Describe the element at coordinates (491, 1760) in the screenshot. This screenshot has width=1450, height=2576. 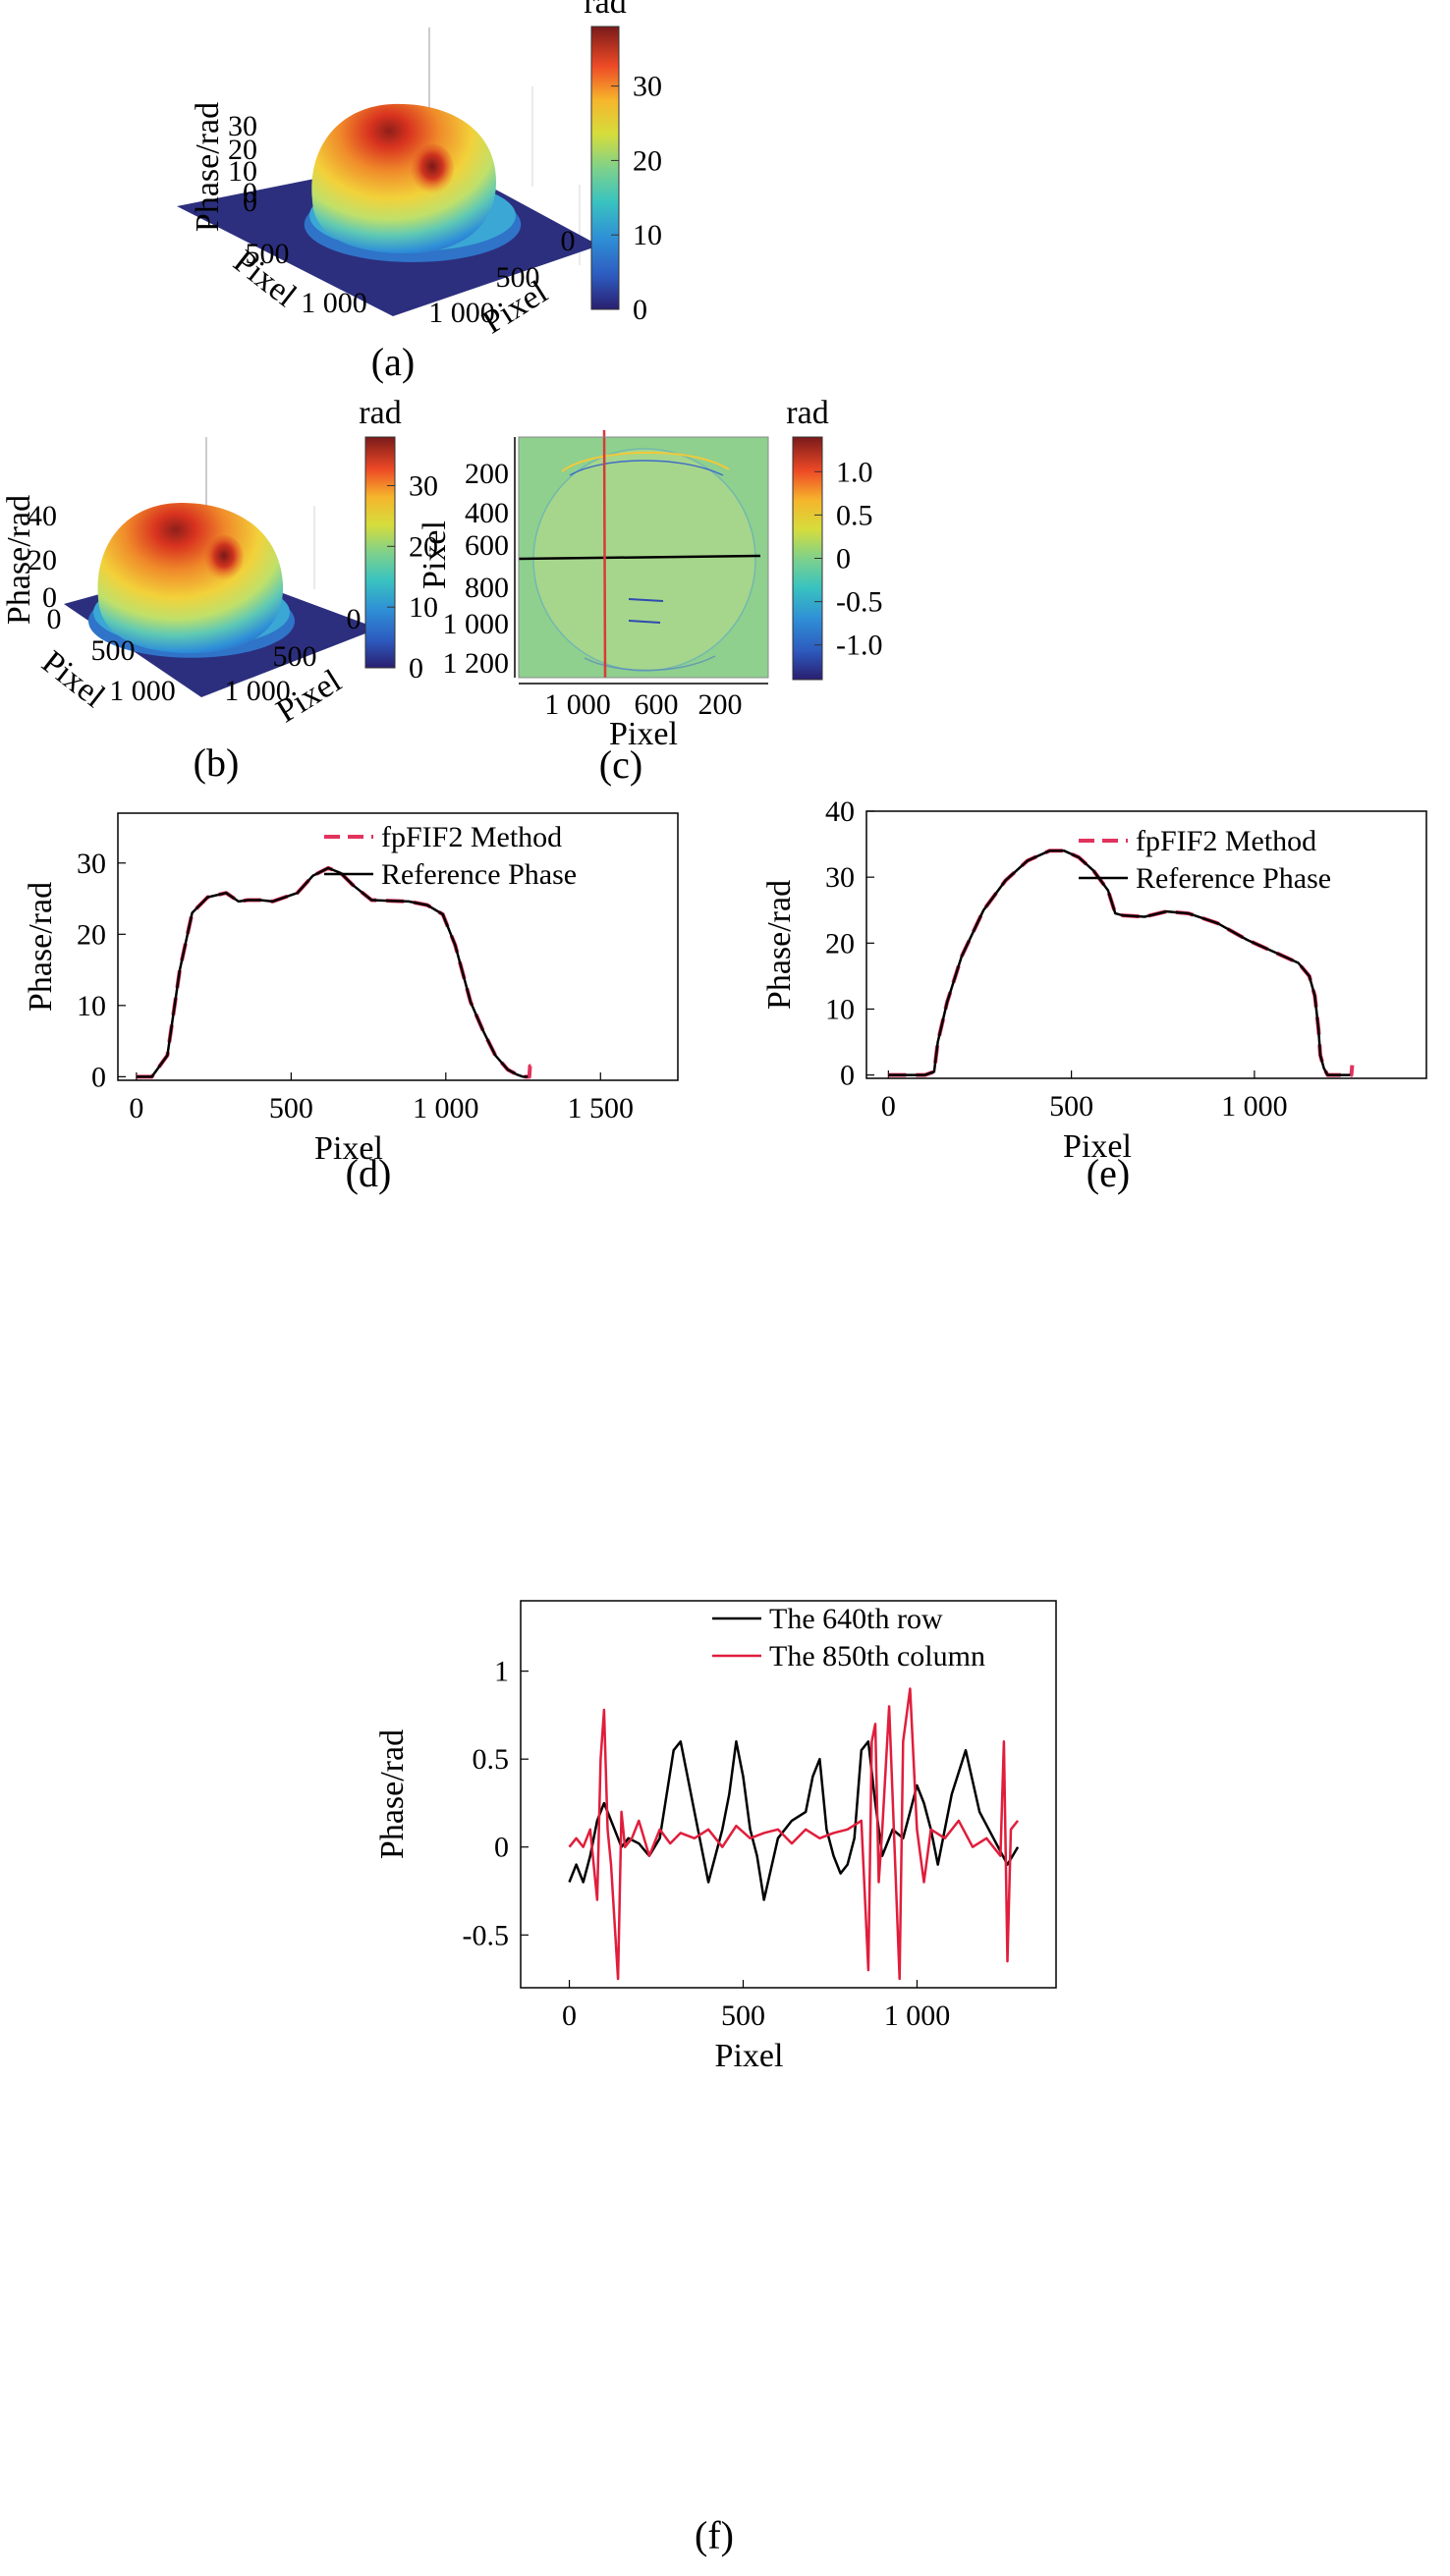
I see `y-tick-label: 0.5` at that location.